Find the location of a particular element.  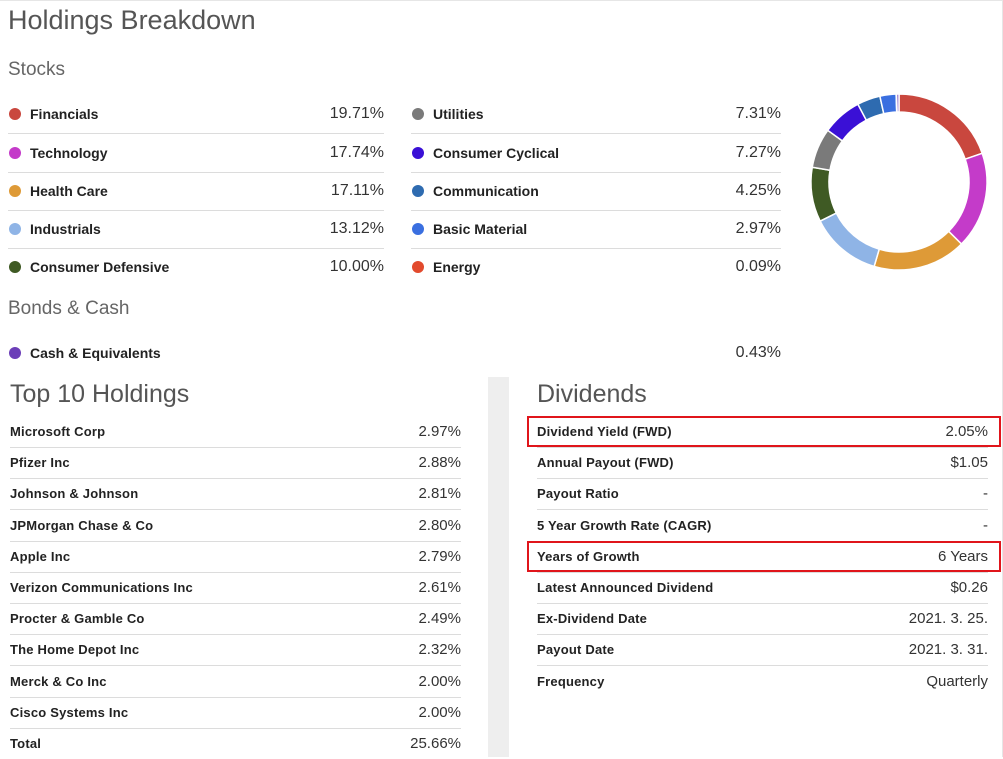

bonds-heading: Bonds & Cash is located at coordinates (69, 308).